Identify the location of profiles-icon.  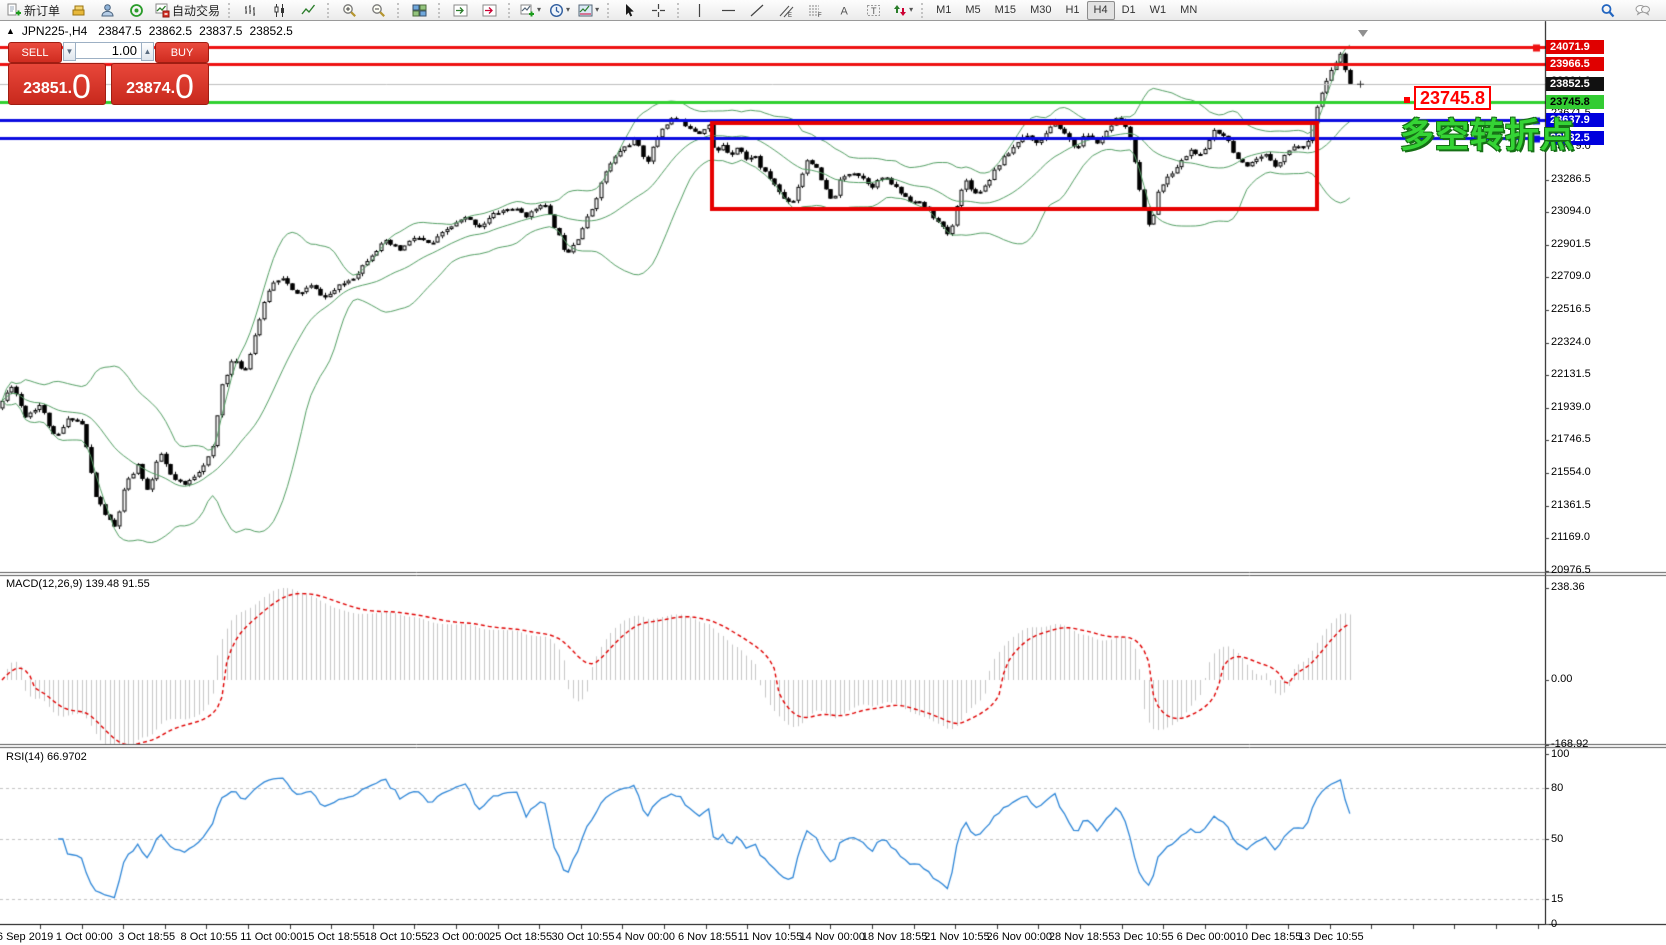
(556, 10).